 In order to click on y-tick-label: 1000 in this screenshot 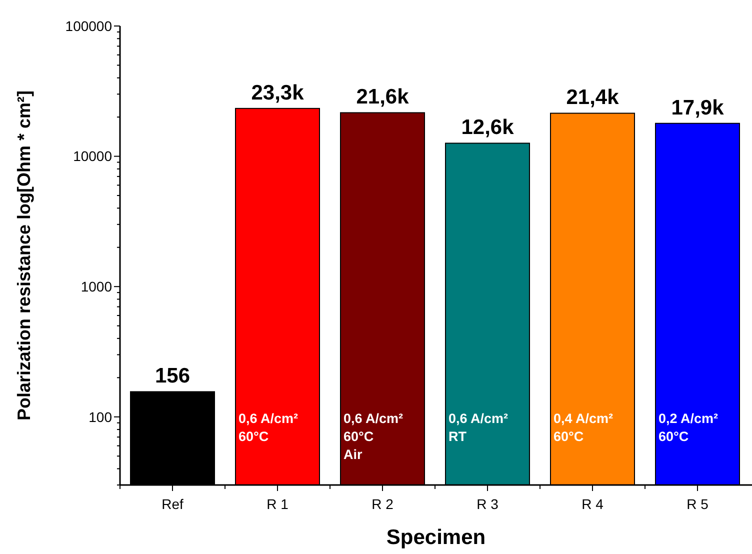, I will do `click(96, 286)`.